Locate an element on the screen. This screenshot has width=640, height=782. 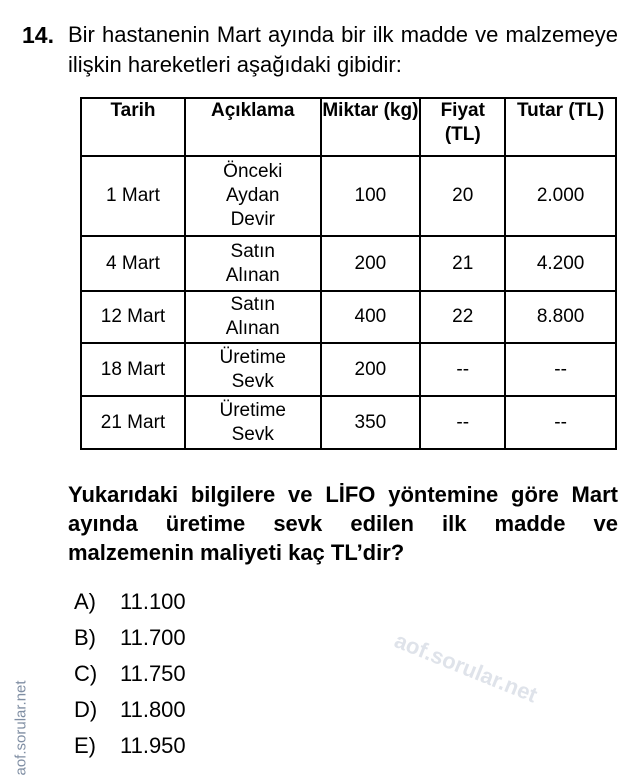
column-header: Tarih is located at coordinates (133, 127).